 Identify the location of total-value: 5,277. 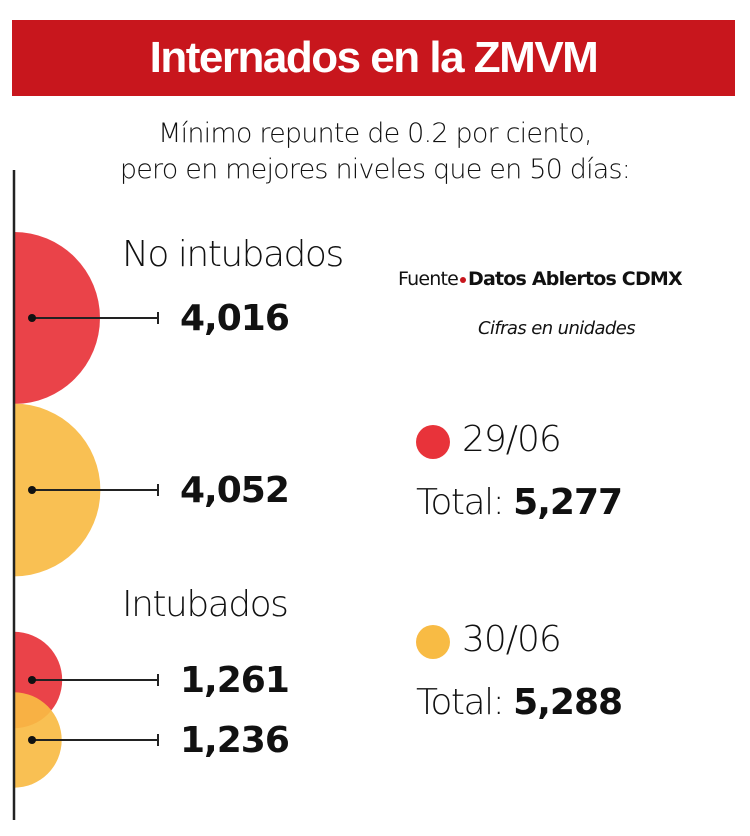
(568, 502).